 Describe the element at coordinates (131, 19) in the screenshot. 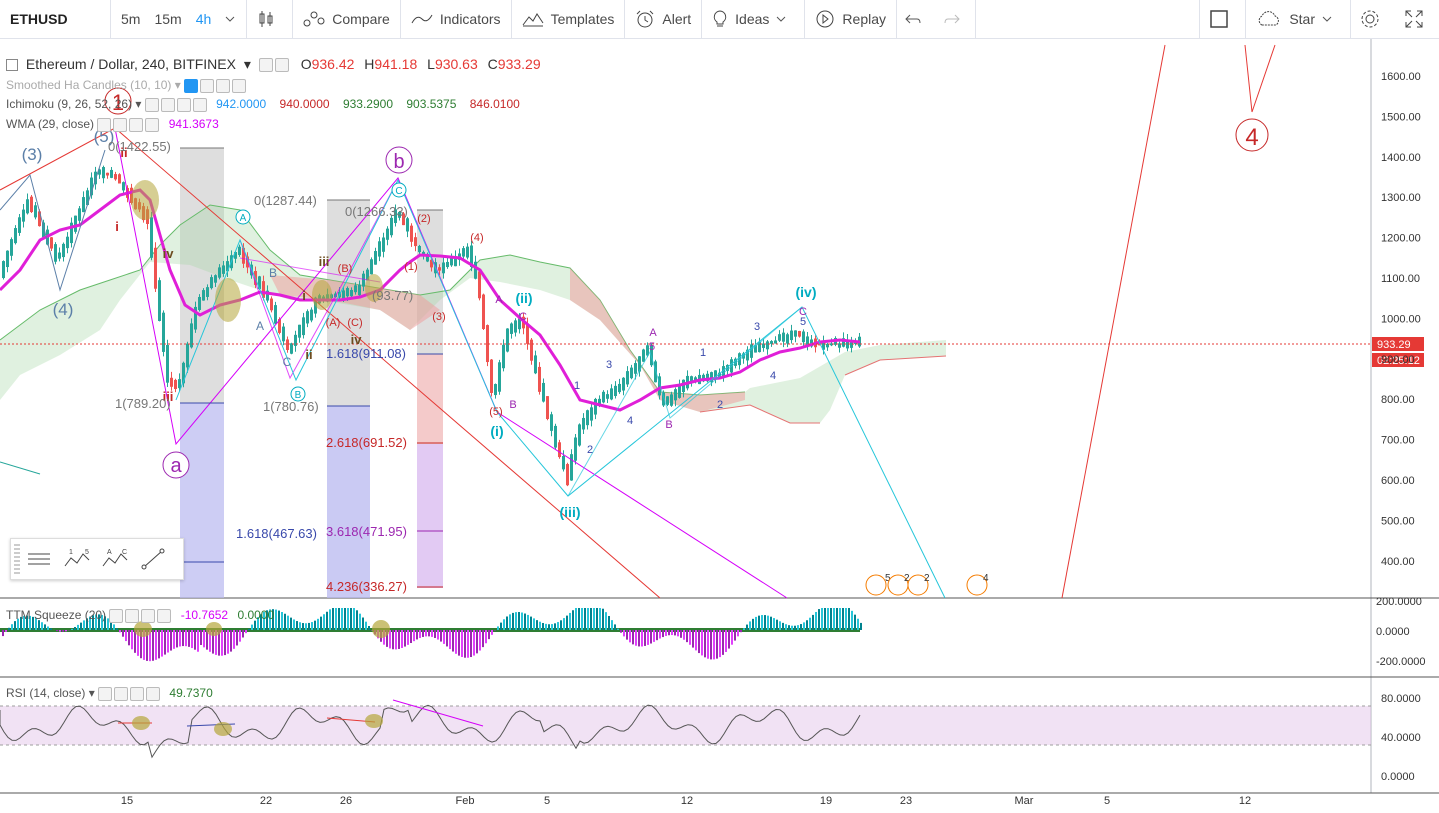

I see `timeframe-5m: 5m` at that location.